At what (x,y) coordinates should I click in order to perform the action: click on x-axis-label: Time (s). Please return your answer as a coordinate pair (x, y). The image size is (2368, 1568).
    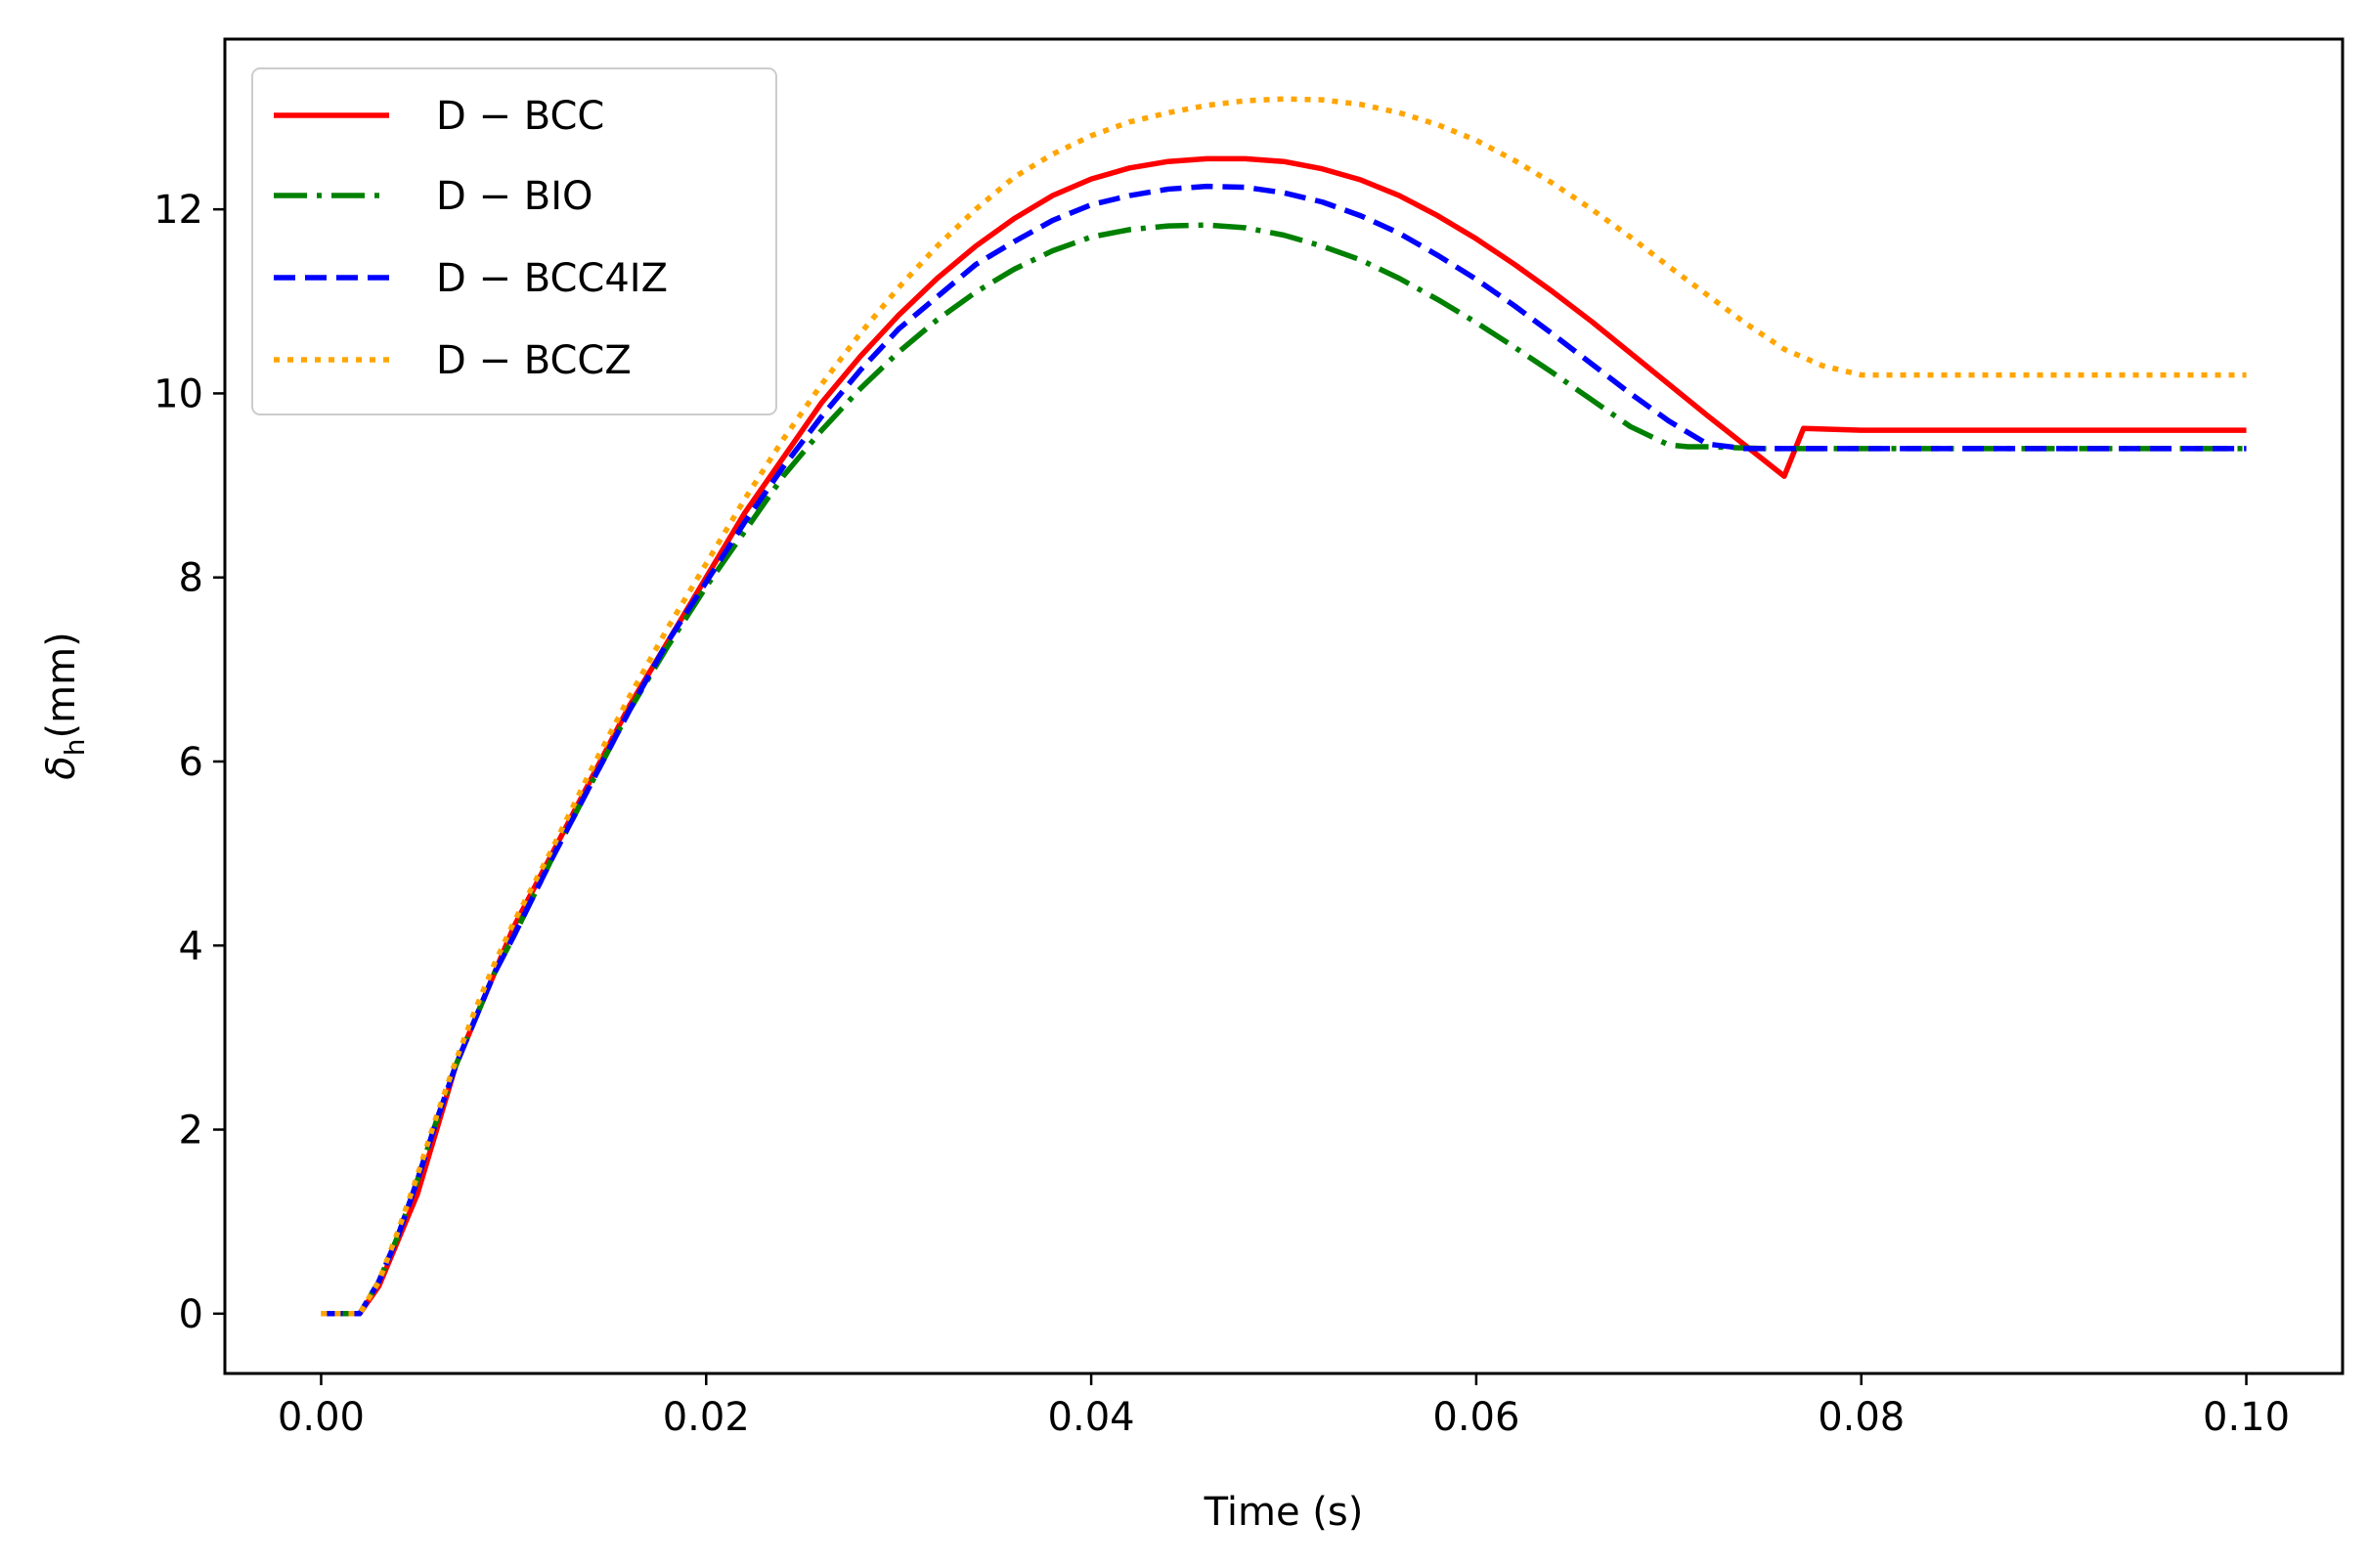
    Looking at the image, I should click on (1284, 1513).